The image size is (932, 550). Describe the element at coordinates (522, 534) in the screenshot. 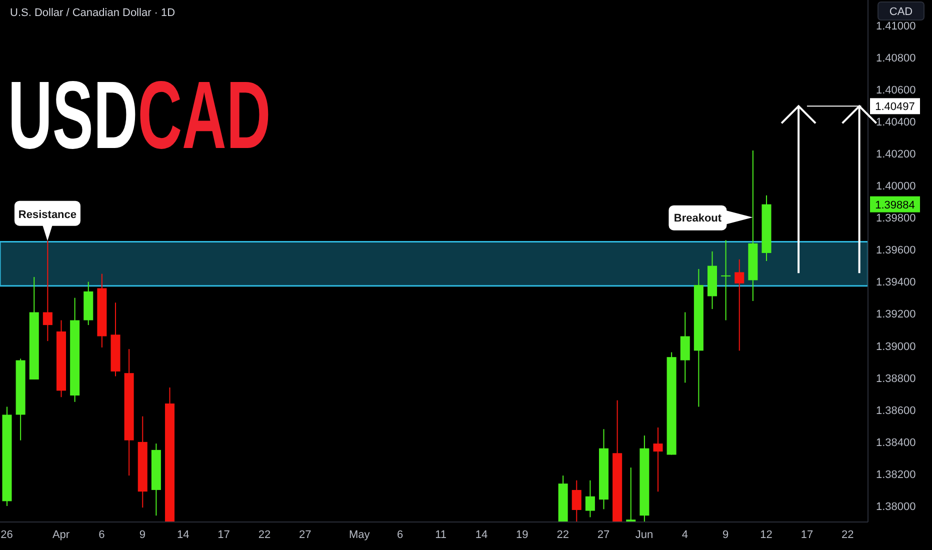

I see `x-tick-label: 19` at that location.